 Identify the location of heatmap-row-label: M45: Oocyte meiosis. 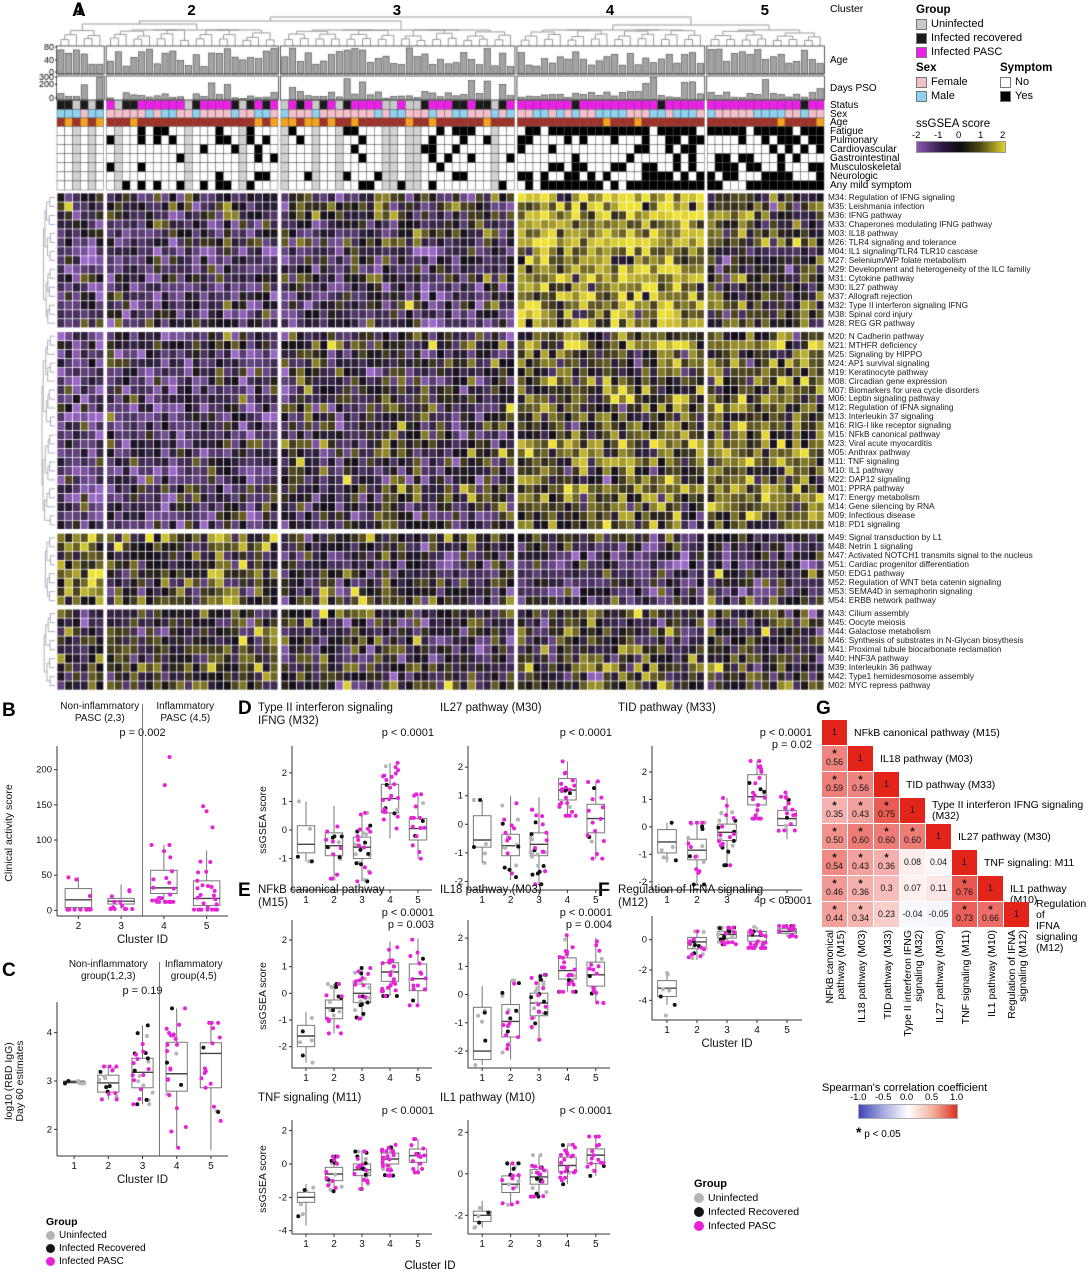
(867, 622).